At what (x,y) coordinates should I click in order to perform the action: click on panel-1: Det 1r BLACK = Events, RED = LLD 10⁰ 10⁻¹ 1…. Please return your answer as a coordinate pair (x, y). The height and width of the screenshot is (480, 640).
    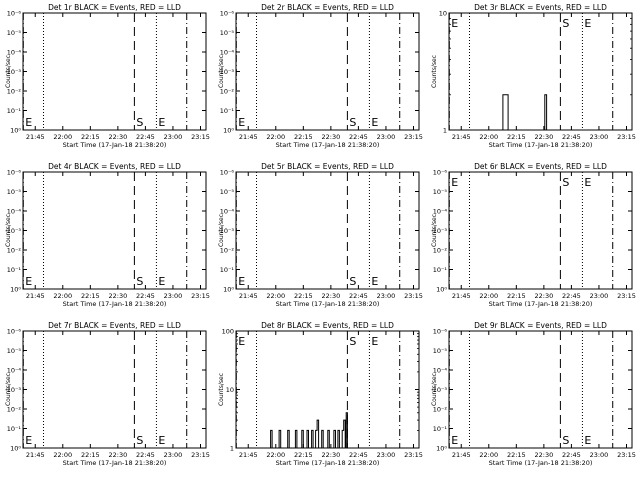
    Looking at the image, I should click on (107, 76).